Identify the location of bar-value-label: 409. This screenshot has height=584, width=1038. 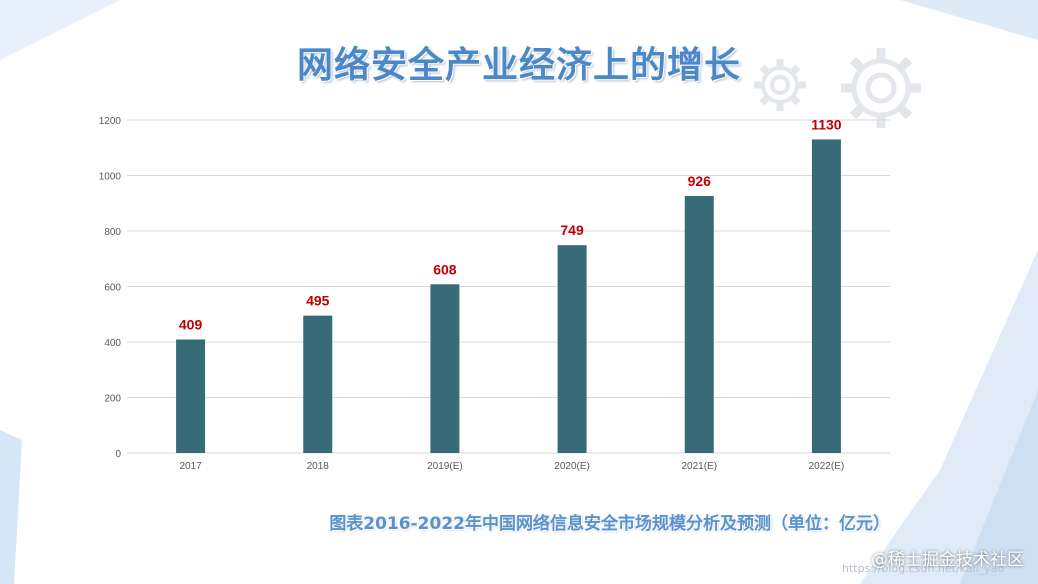
(191, 325).